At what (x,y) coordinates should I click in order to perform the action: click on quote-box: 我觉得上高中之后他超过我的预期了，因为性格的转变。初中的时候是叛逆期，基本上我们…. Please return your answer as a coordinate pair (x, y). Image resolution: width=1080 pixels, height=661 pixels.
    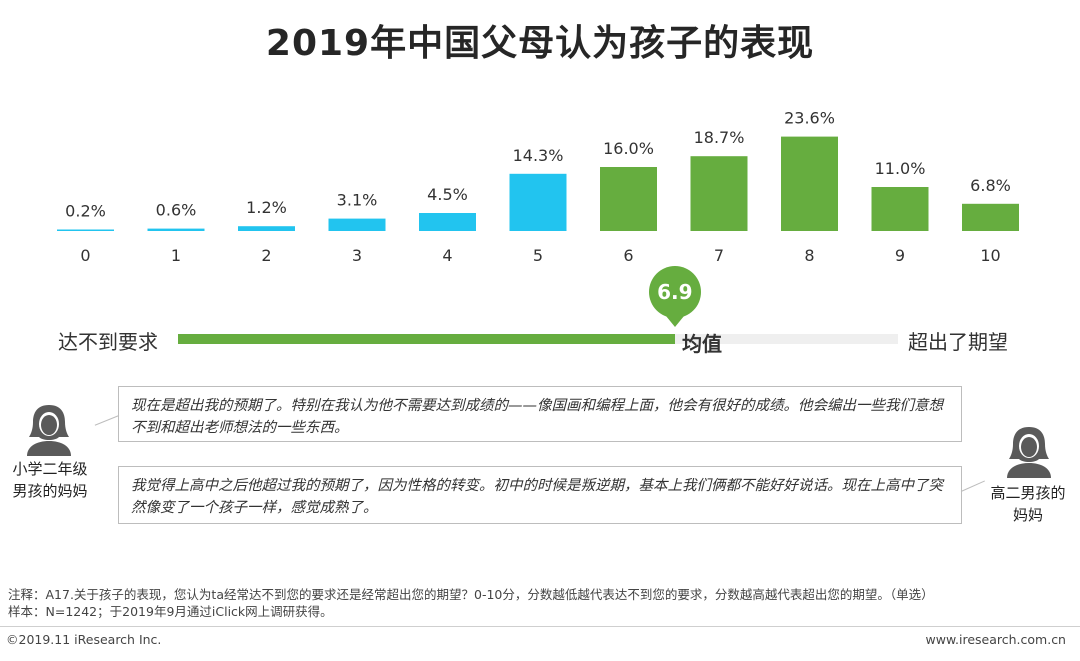
    Looking at the image, I should click on (540, 495).